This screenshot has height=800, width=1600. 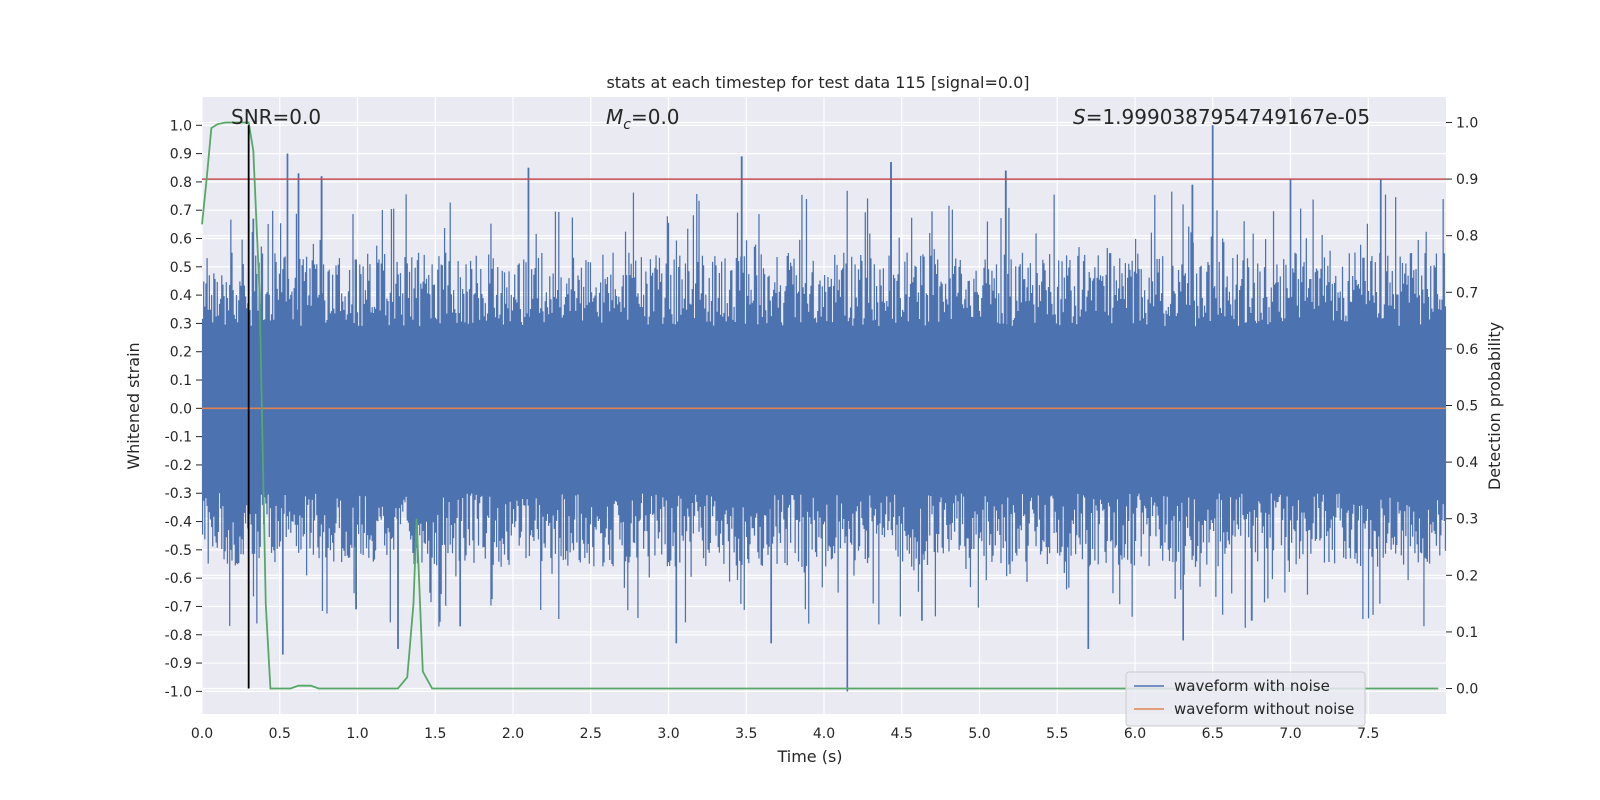 I want to click on y-tick-label: -0.2, so click(x=178, y=466).